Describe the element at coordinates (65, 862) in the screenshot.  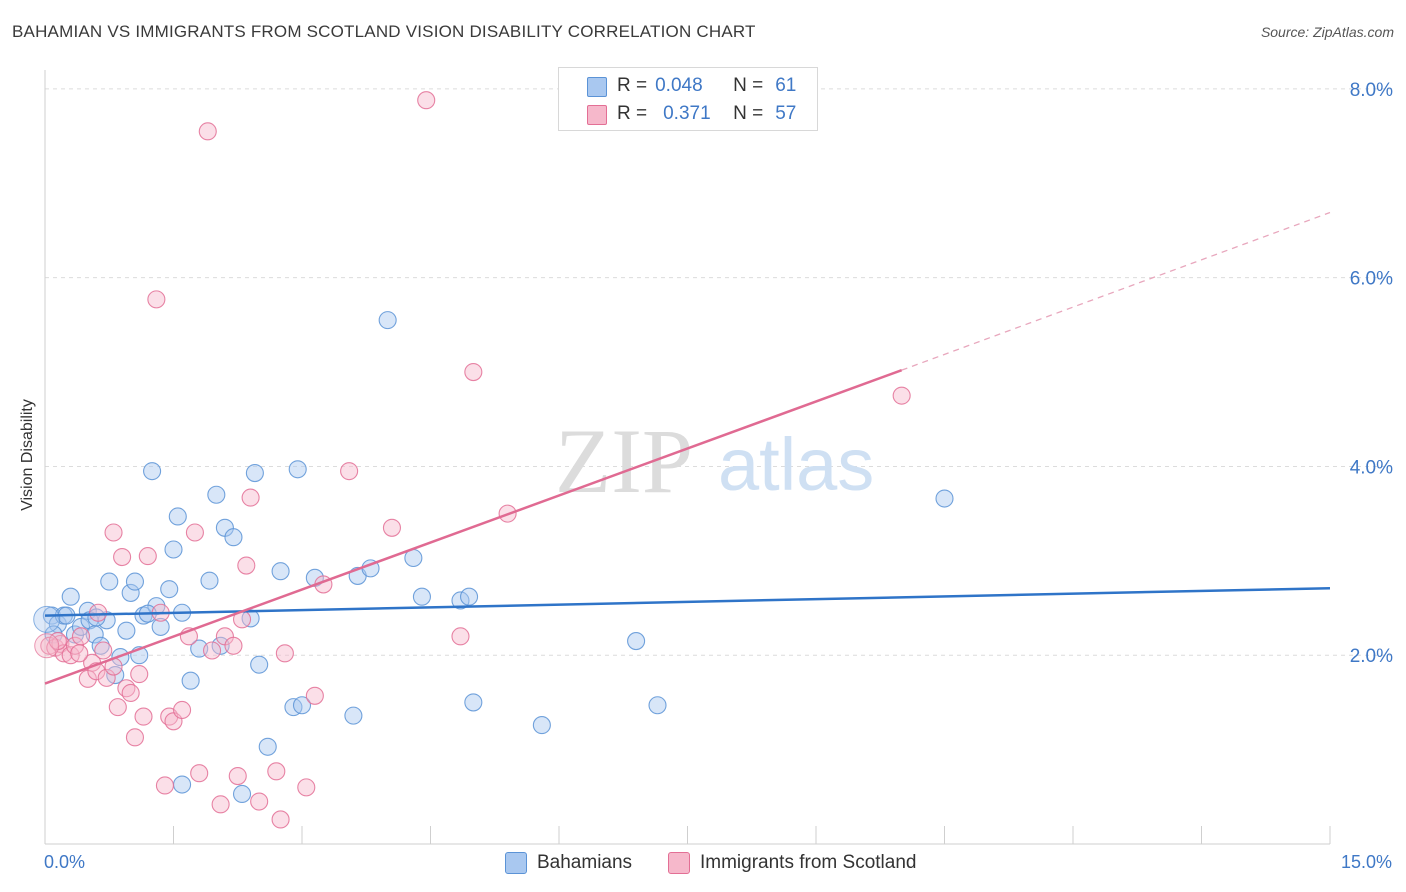
I see `x-tick-label-min: 0.0%` at that location.